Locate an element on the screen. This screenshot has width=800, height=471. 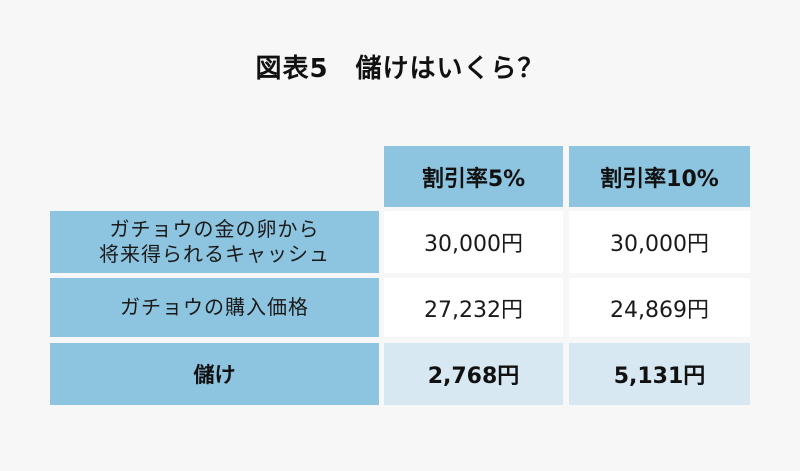
figure-title: 図表5 儲けはいくら？ is located at coordinates (400, 69).